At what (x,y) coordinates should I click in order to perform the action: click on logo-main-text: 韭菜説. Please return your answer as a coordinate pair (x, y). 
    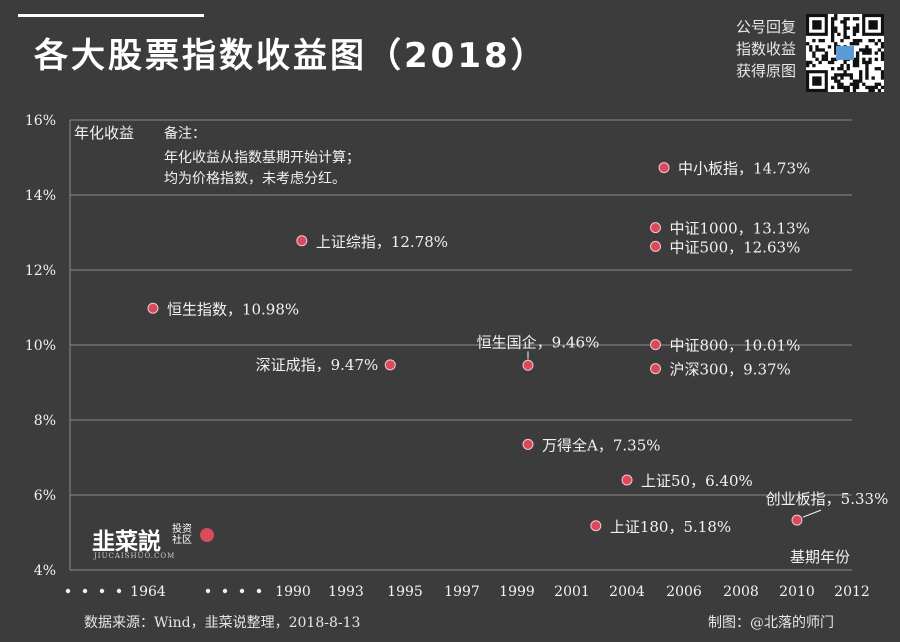
    Looking at the image, I should click on (126, 542).